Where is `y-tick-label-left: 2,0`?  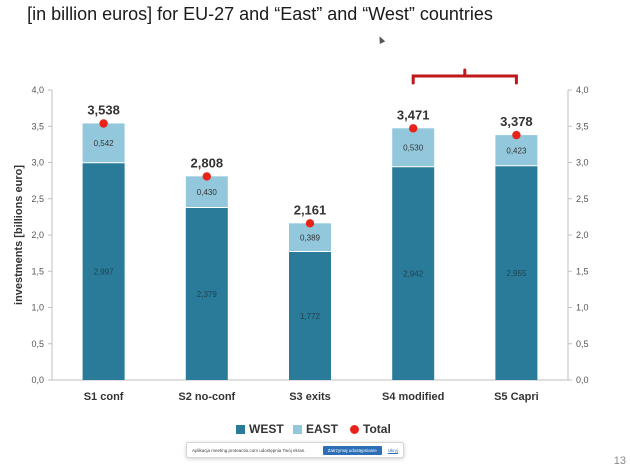 y-tick-label-left: 2,0 is located at coordinates (37, 235).